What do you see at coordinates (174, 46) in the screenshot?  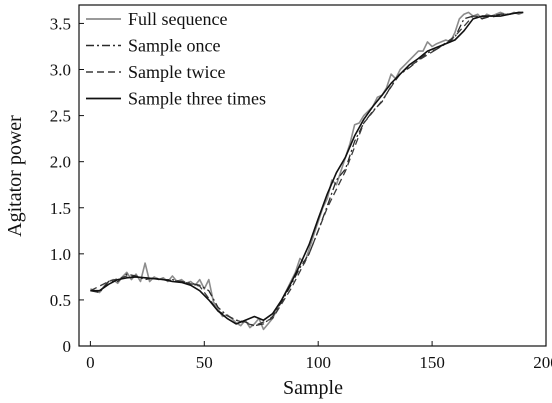 I see `legend-label: Sample once` at bounding box center [174, 46].